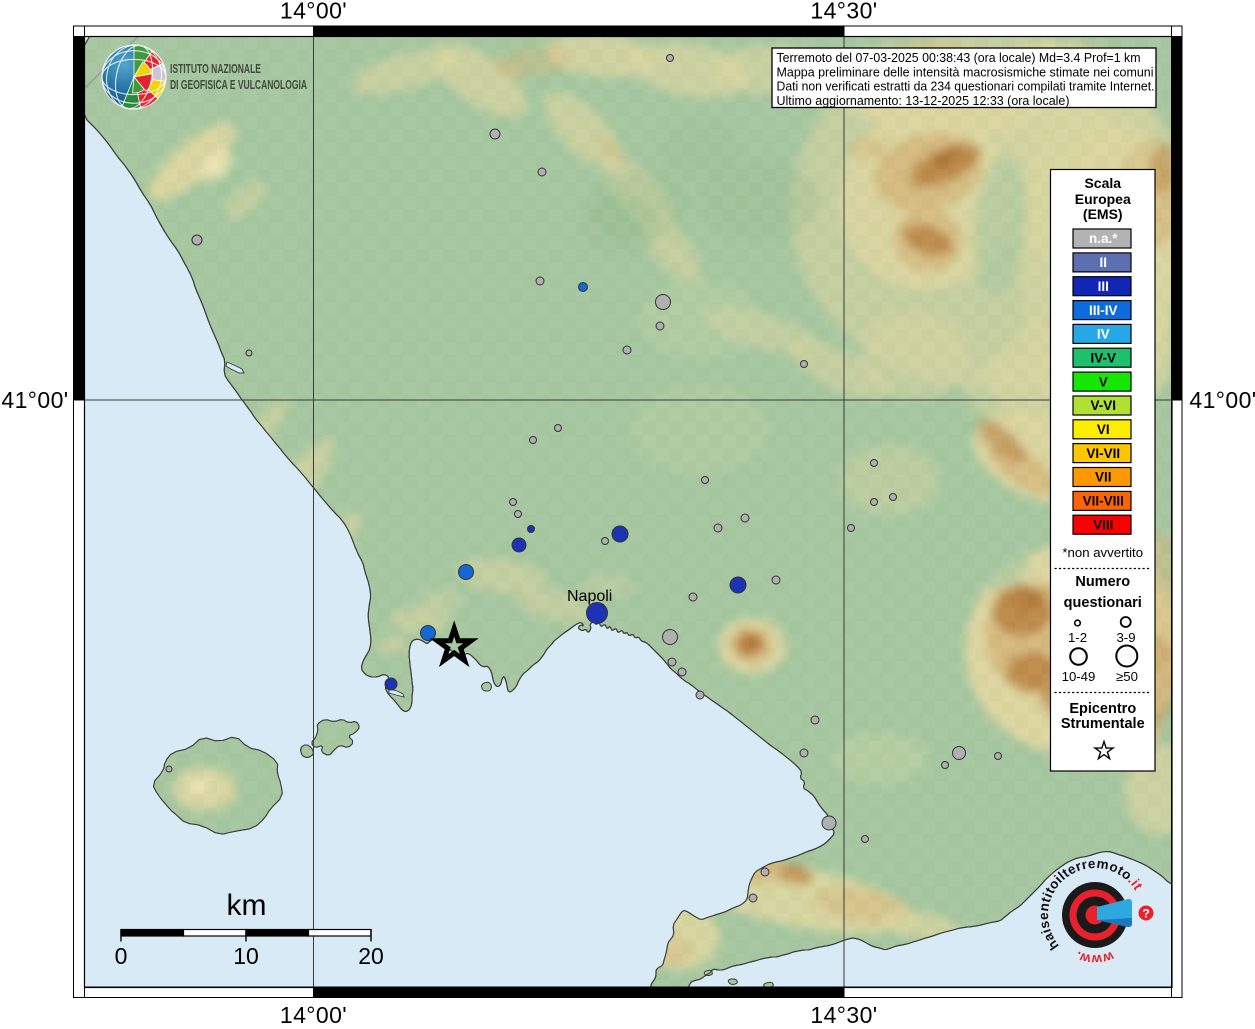 Image resolution: width=1255 pixels, height=1029 pixels. I want to click on svg-text: 3-9, so click(1125, 637).